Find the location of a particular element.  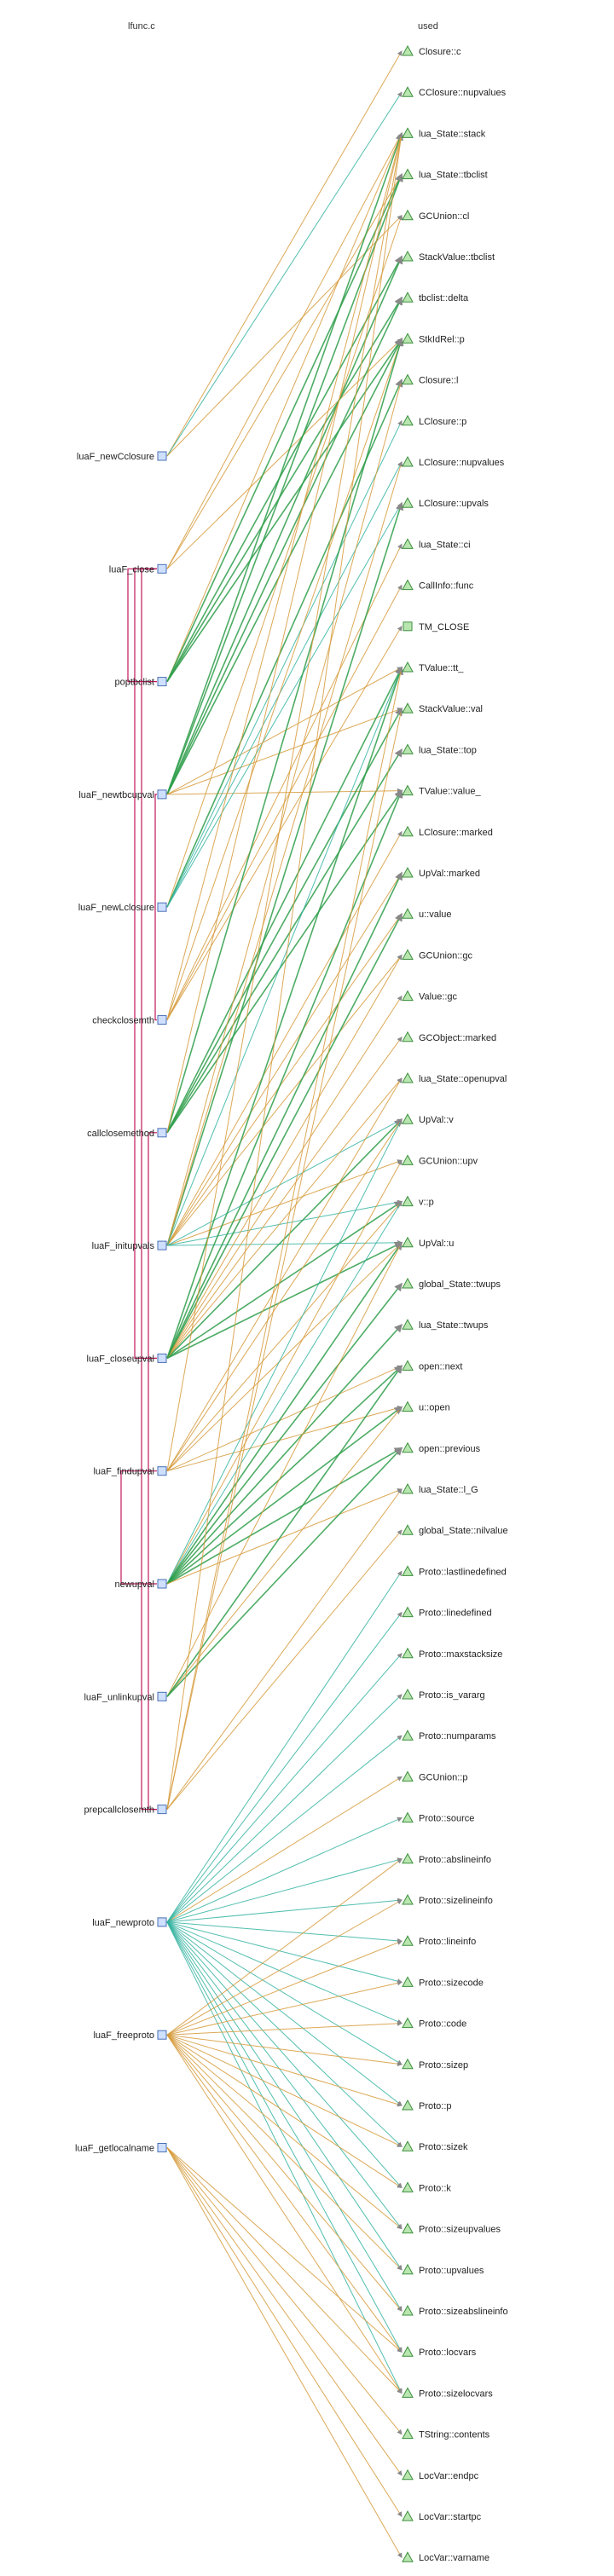

function-node-luaf-unlinkupval: luaF_unlinkupval is located at coordinates (125, 1696).